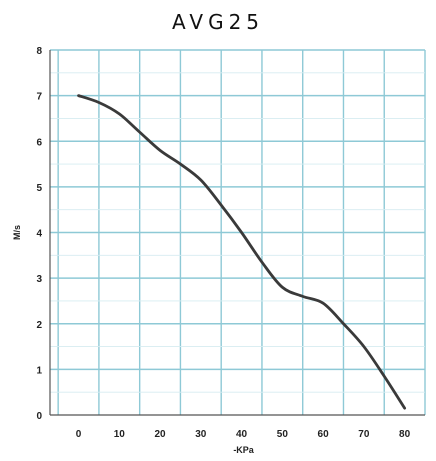  What do you see at coordinates (39, 370) in the screenshot?
I see `y-tick-label: 1` at bounding box center [39, 370].